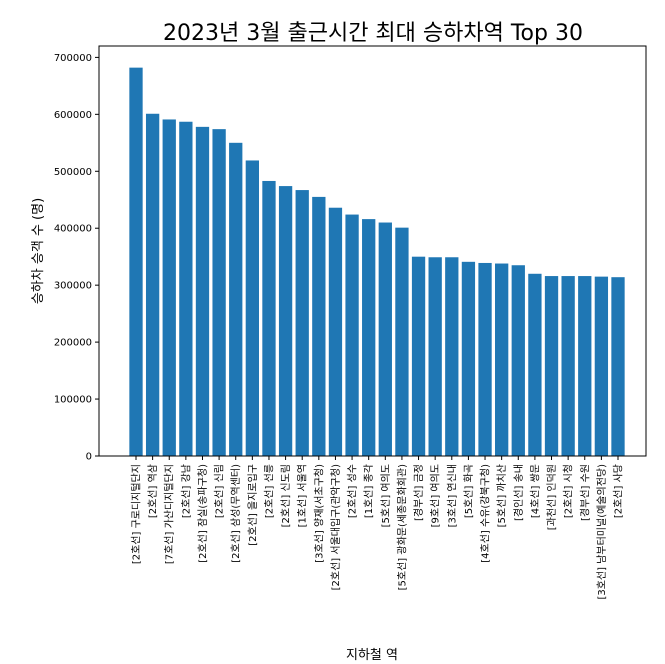 The image size is (665, 664). What do you see at coordinates (319, 513) in the screenshot?
I see `x-tick-label: [3호선] 양재(서초구청)` at bounding box center [319, 513].